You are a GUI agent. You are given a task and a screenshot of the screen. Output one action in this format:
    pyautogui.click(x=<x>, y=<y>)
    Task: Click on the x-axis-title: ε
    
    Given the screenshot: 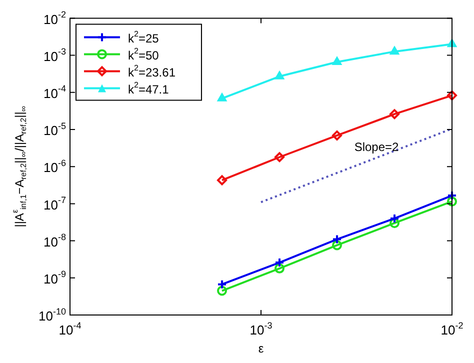 What is the action you would take?
    pyautogui.click(x=261, y=348)
    